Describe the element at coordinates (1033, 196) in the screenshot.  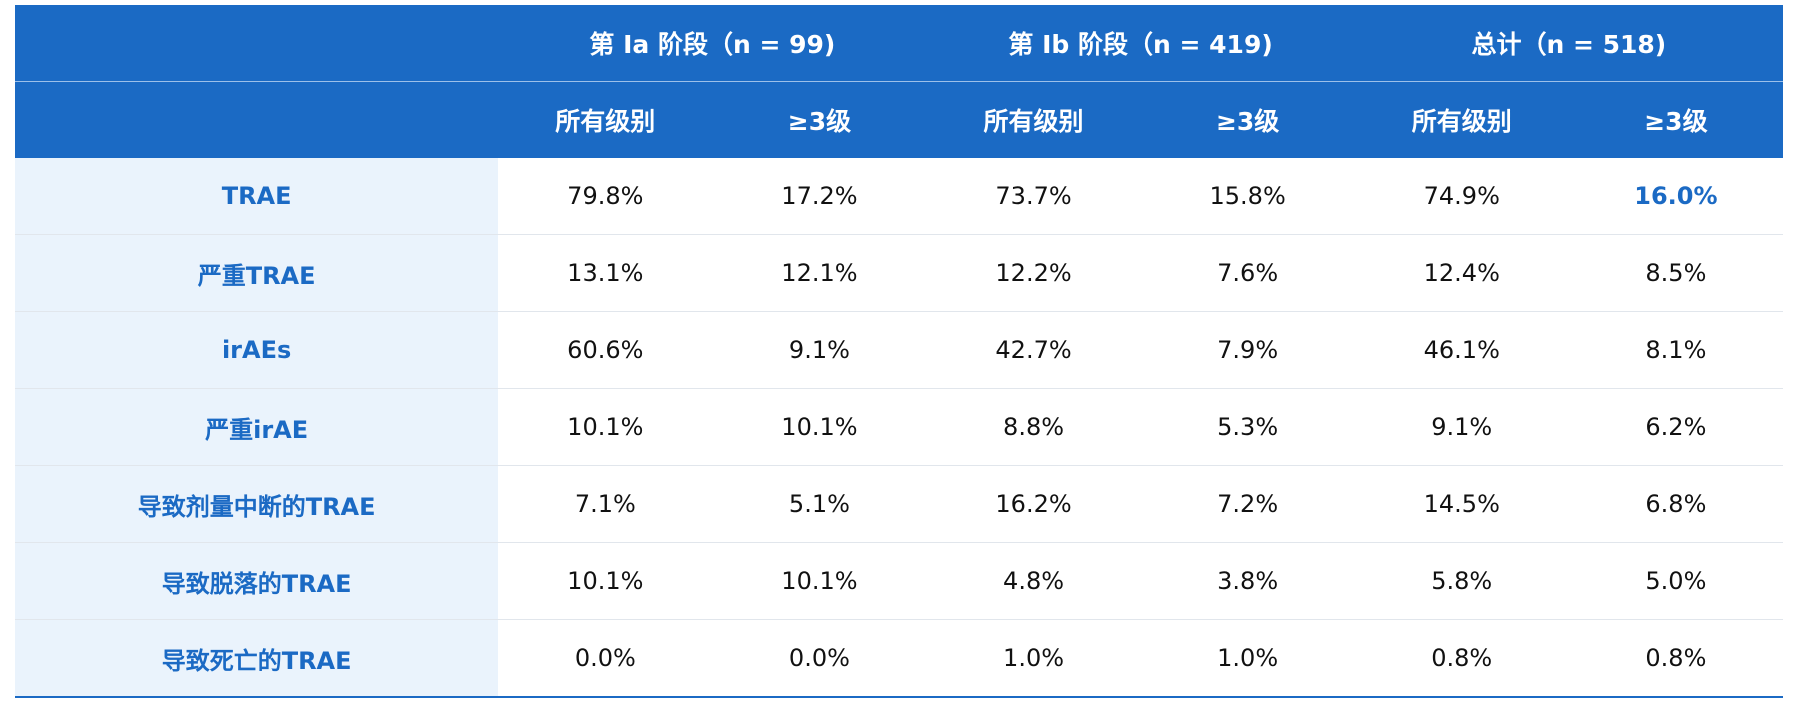
I see `table-cell: 73.7%` at that location.